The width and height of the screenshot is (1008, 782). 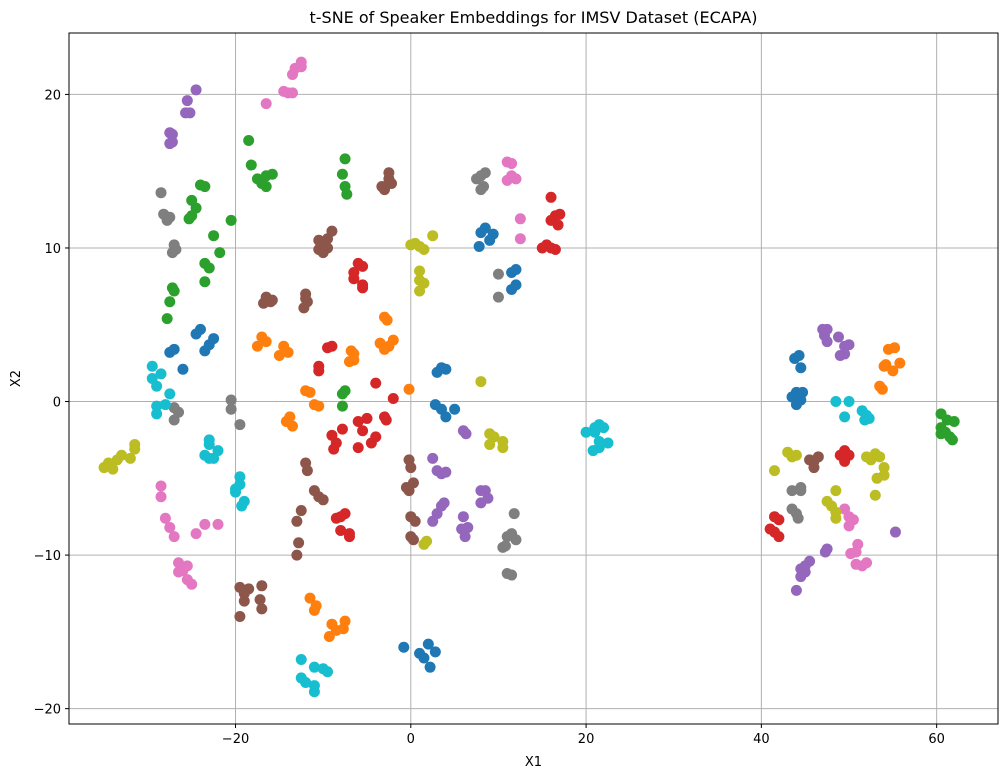 I want to click on x-tick-label: 40, so click(x=761, y=739).